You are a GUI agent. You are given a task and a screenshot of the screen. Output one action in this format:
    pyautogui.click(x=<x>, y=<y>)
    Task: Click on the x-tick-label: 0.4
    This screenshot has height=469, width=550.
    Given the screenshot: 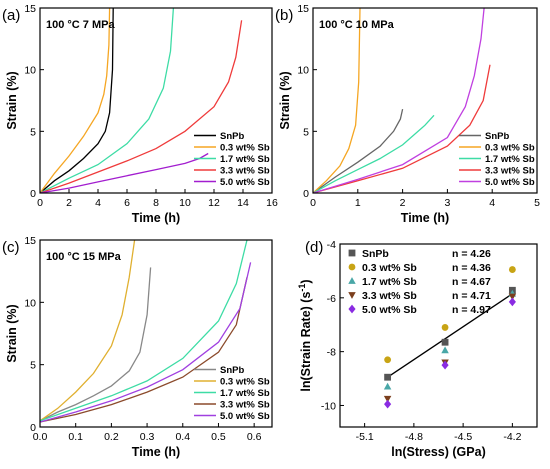 What is the action you would take?
    pyautogui.click(x=182, y=437)
    